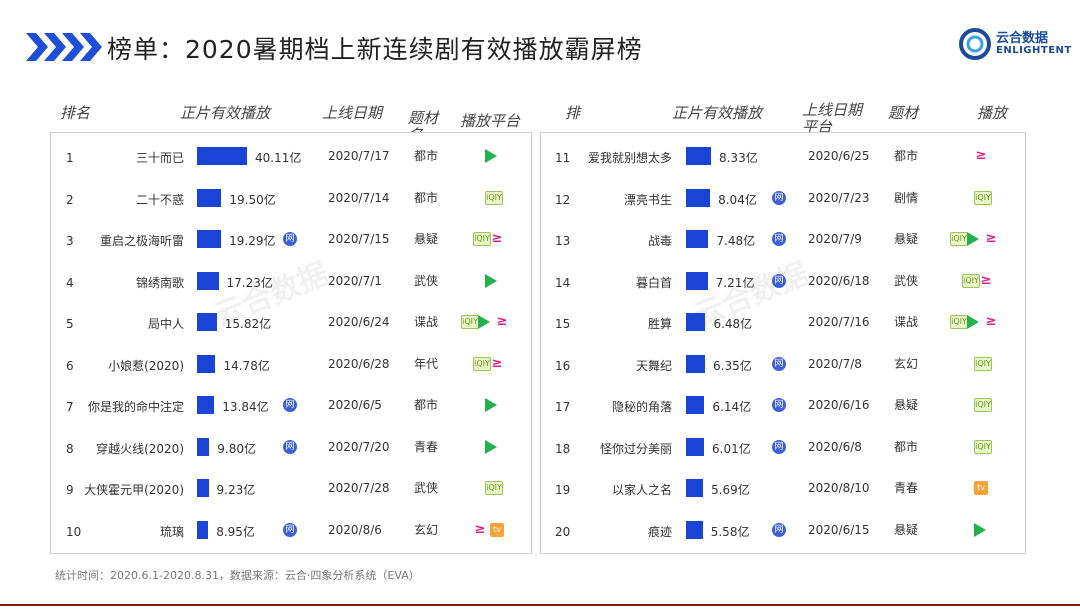  Describe the element at coordinates (839, 156) in the screenshot. I see `release-date: 2020/6/25` at that location.